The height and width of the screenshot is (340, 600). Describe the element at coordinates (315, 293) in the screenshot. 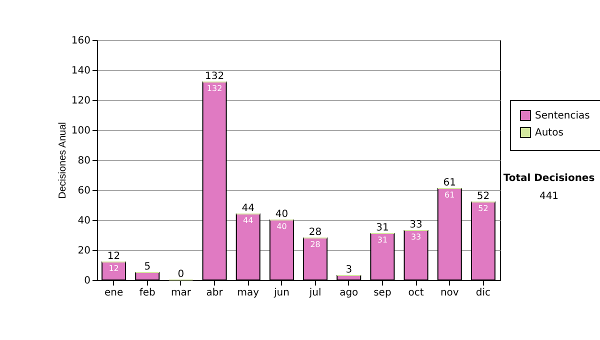

I see `x-tick-label: jul` at that location.